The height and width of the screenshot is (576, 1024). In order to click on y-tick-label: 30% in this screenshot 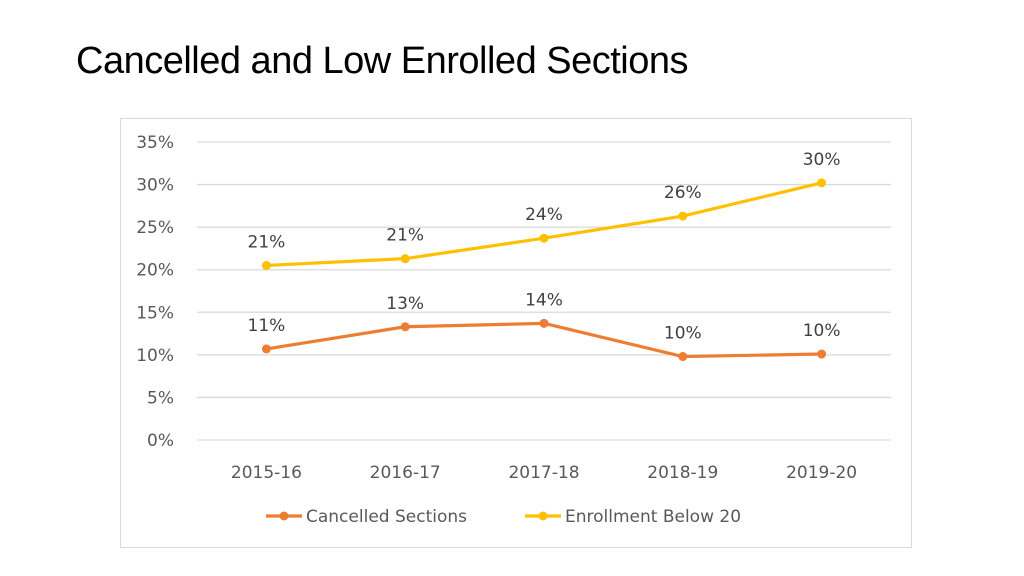, I will do `click(155, 186)`.